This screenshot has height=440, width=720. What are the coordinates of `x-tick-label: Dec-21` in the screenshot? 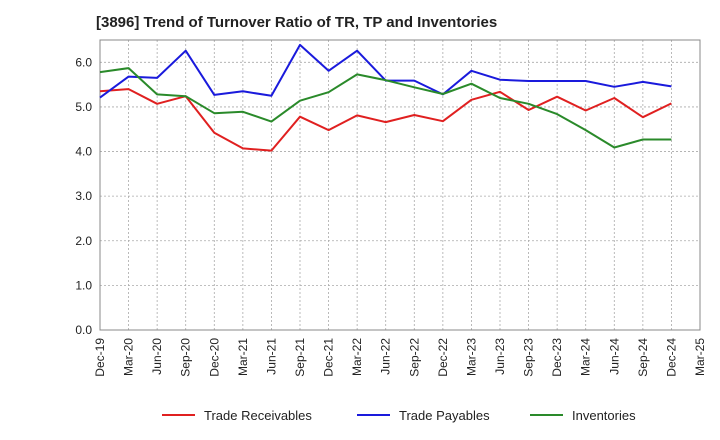 It's located at (329, 357).